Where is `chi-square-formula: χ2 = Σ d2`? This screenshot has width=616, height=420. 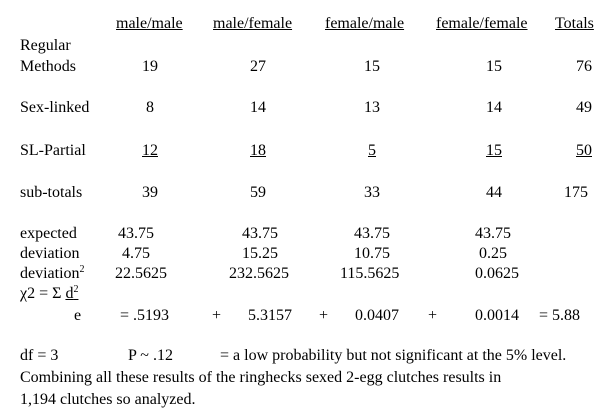 chi-square-formula: χ2 = Σ d2 is located at coordinates (49, 293).